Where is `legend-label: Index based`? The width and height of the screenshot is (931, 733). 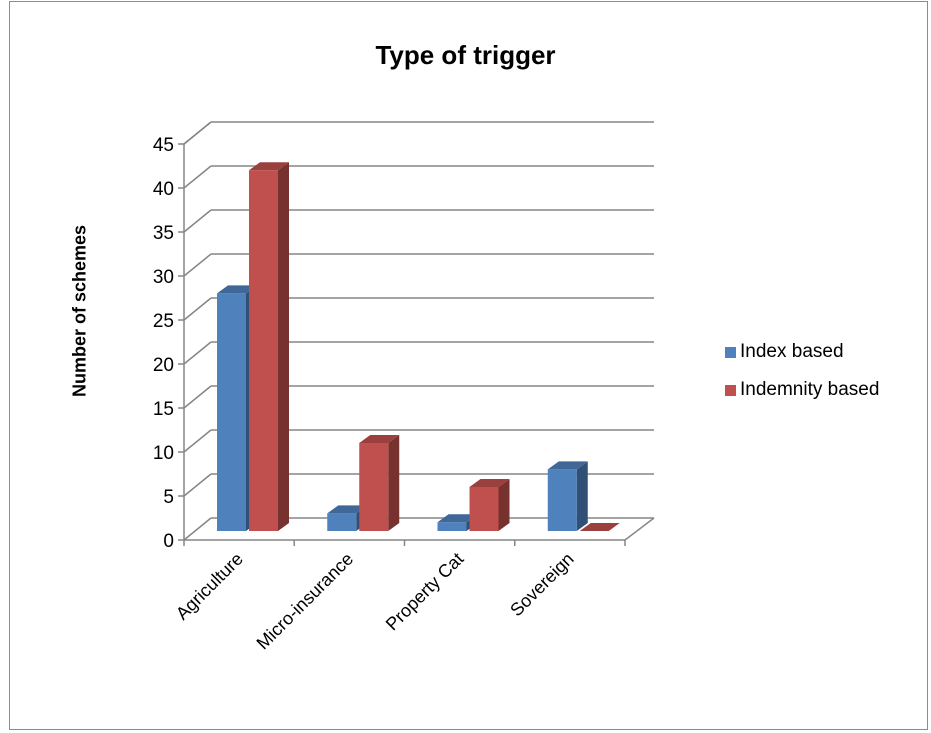
legend-label: Index based is located at coordinates (792, 351).